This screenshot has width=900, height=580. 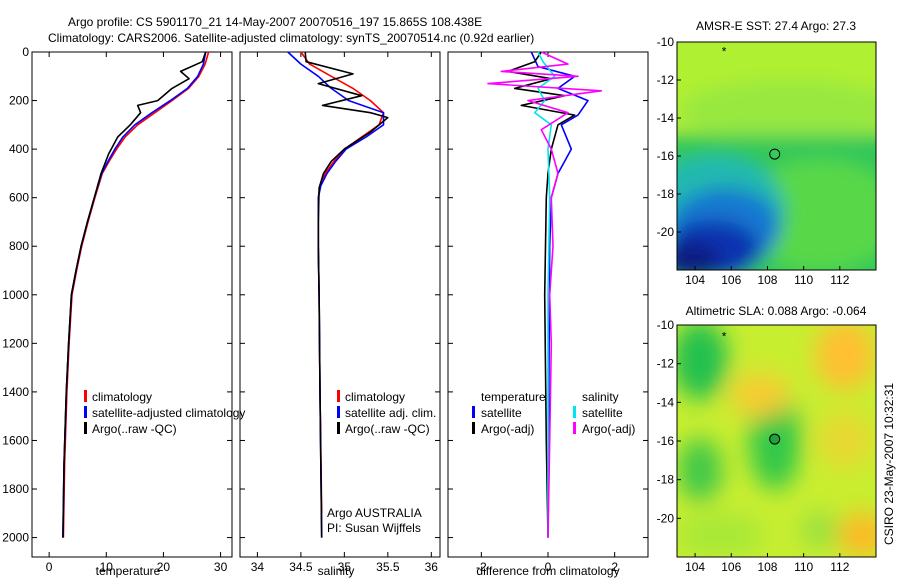 What do you see at coordinates (374, 528) in the screenshot?
I see `salinity-annotation-pi: PI: Susan Wijffels` at bounding box center [374, 528].